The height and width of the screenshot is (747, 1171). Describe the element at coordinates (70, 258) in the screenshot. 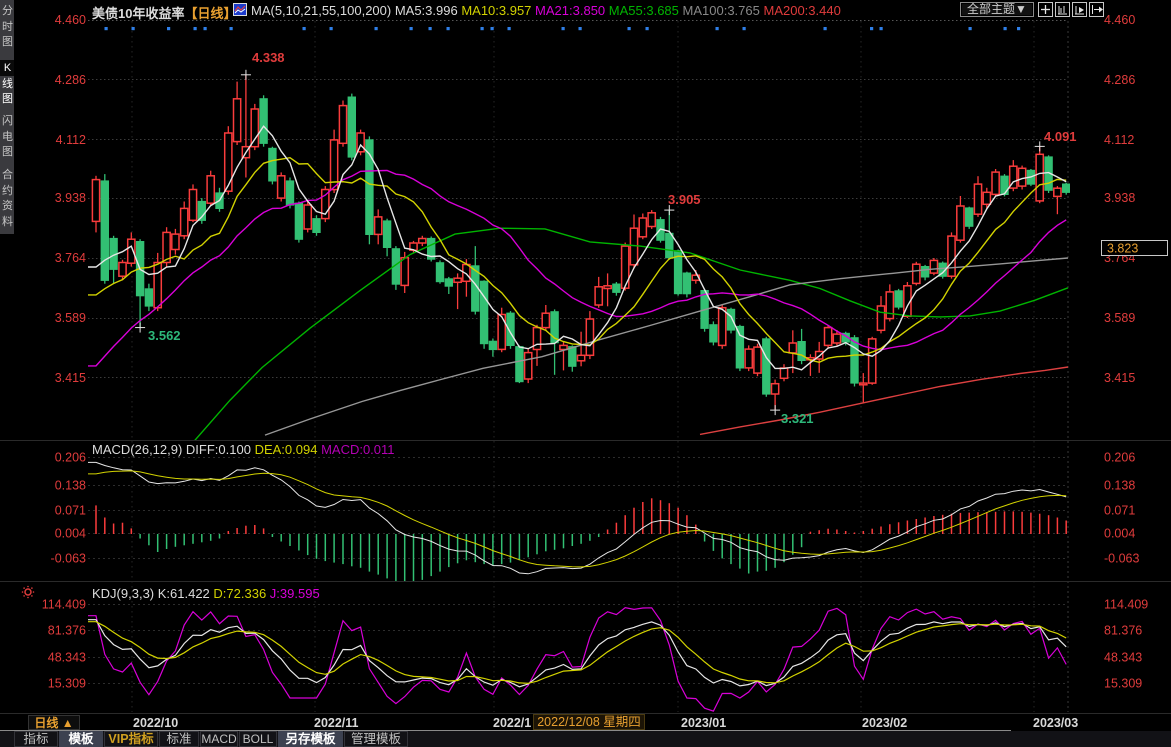

I see `svg-text: 3.764` at that location.